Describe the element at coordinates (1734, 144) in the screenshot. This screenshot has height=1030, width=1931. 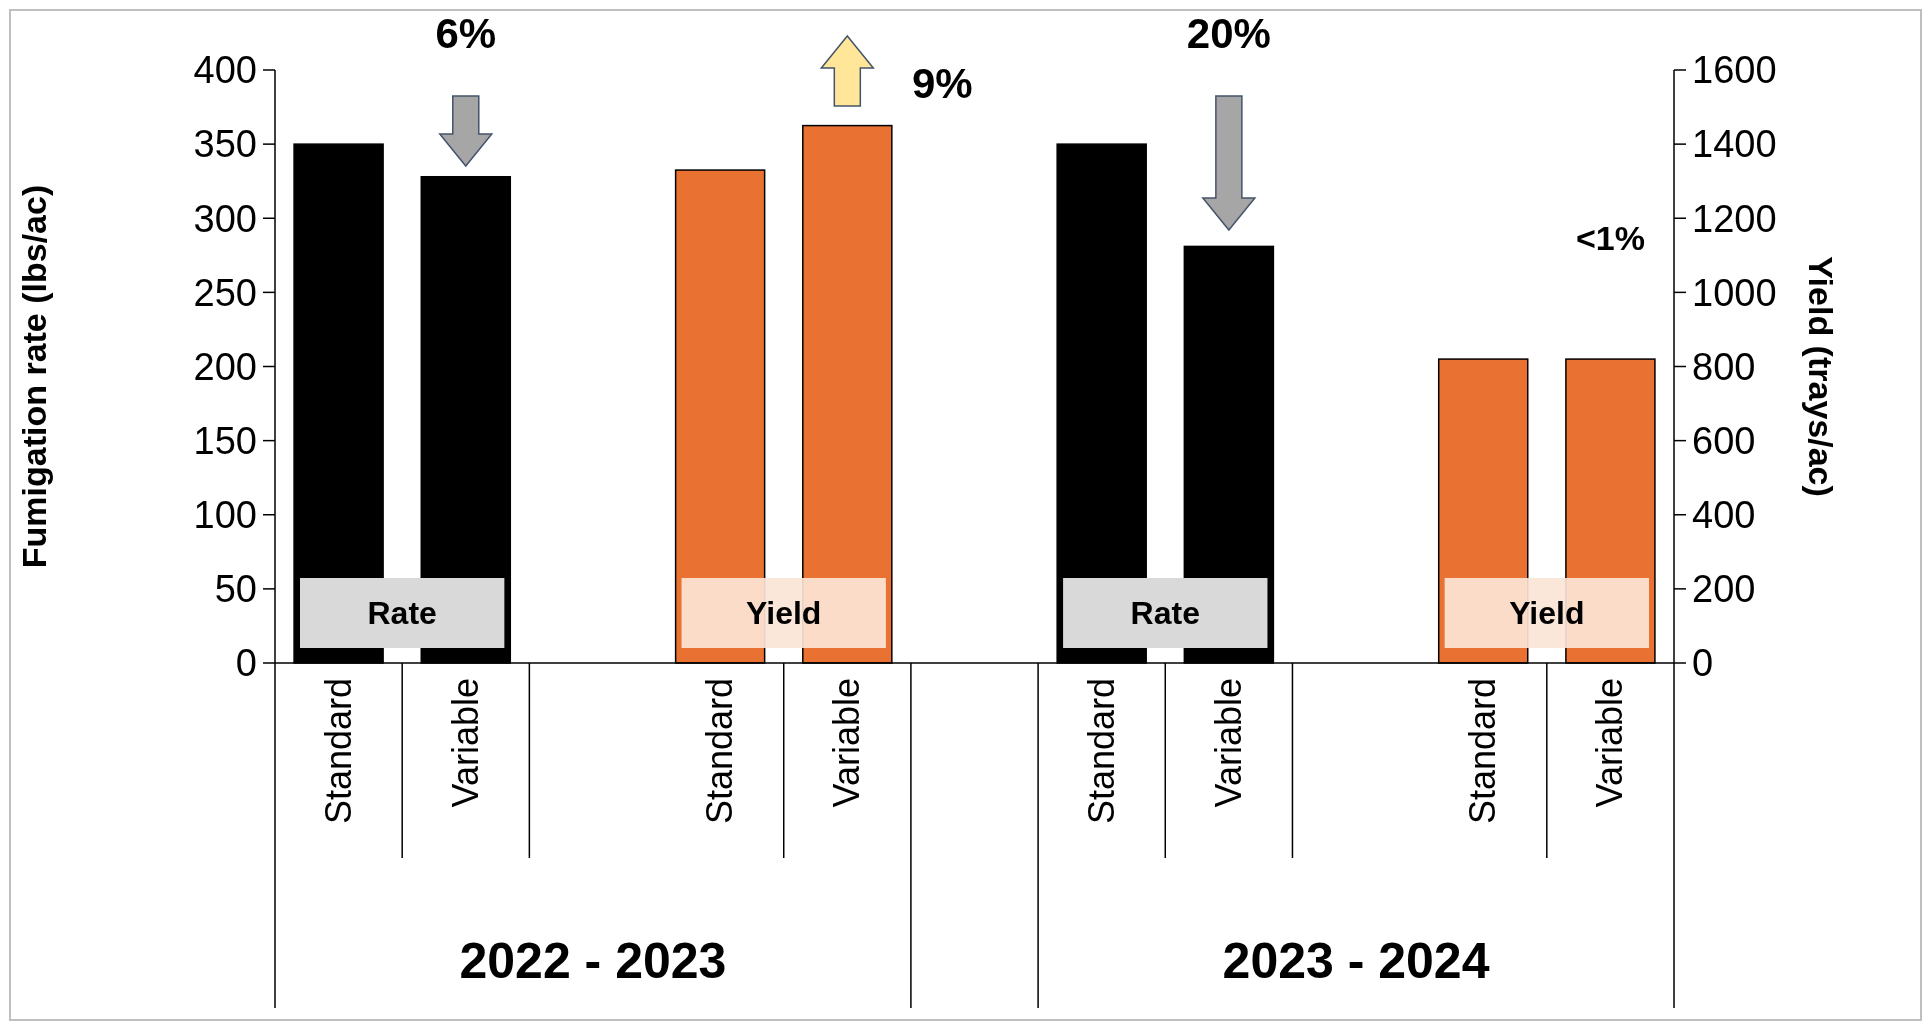
I see `y2-tick-label: 1400` at that location.